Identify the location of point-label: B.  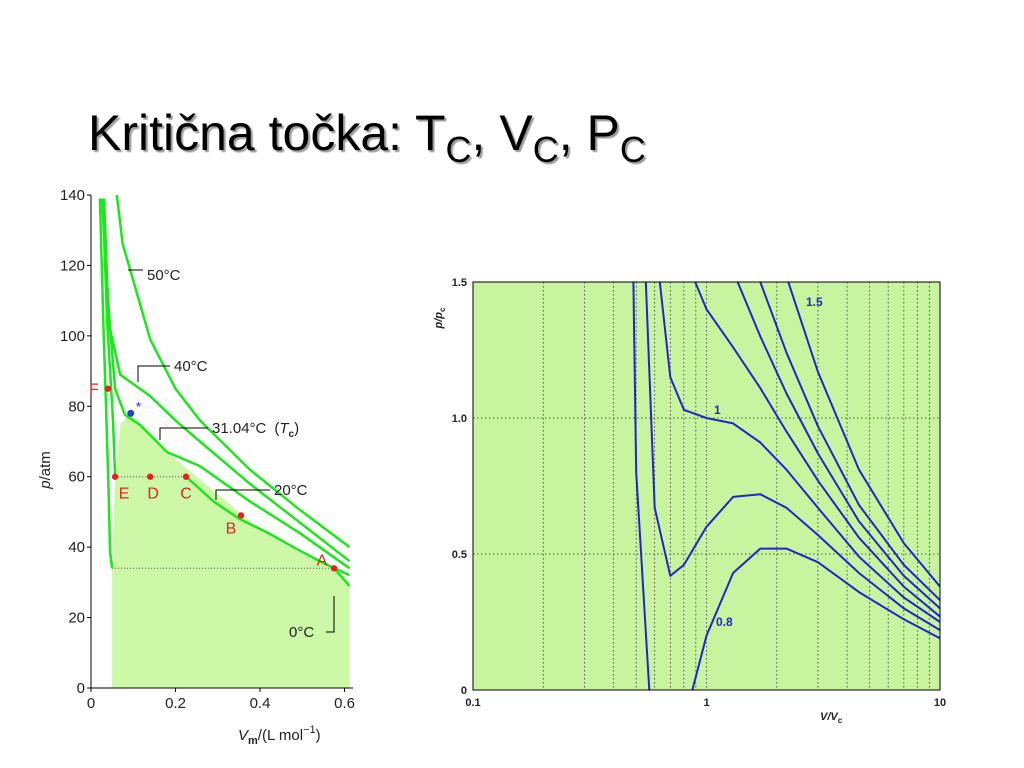
(231, 528).